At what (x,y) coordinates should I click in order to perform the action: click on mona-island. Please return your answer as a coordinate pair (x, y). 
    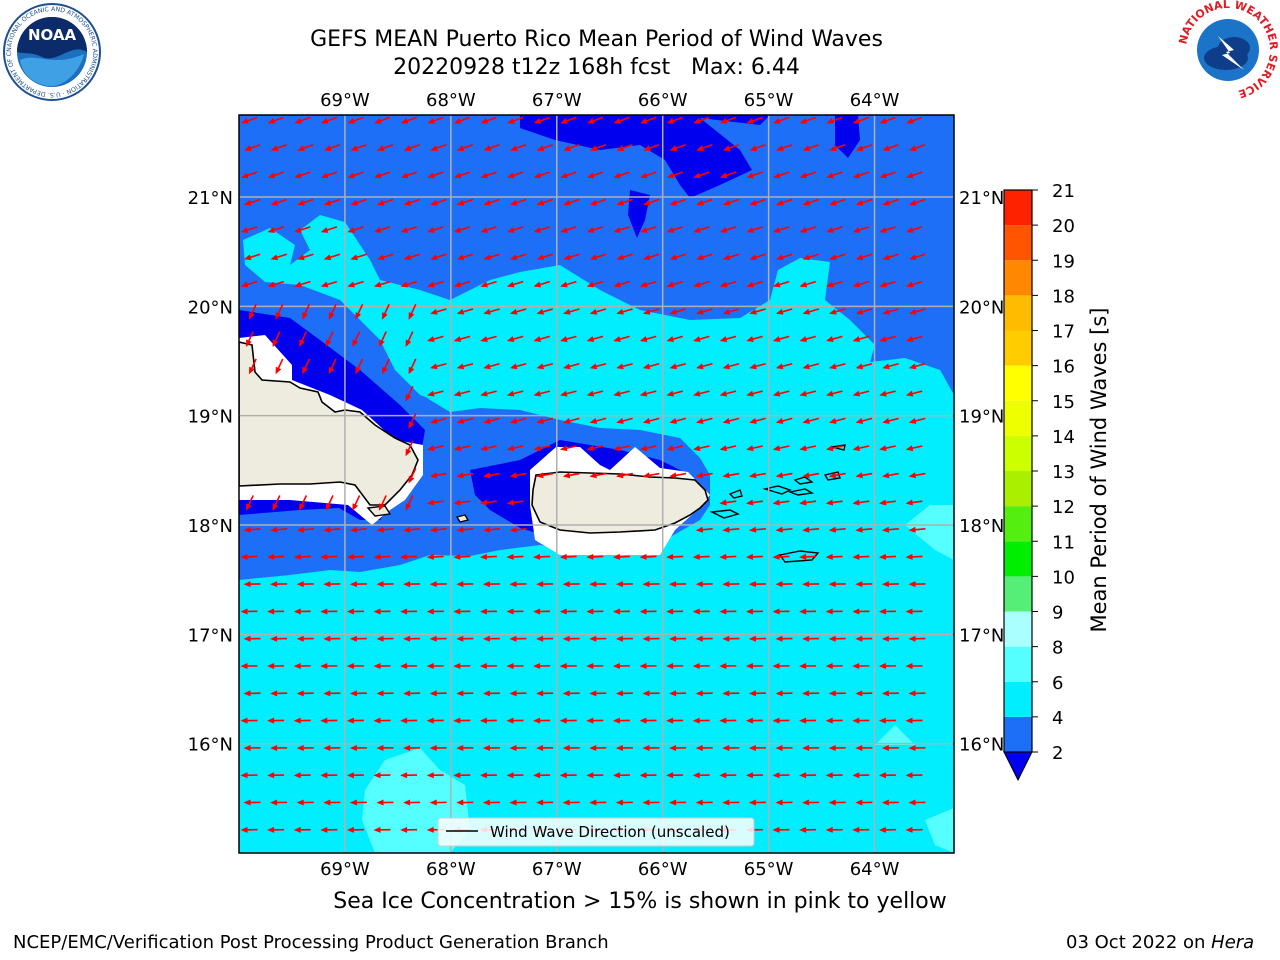
    Looking at the image, I should click on (462, 518).